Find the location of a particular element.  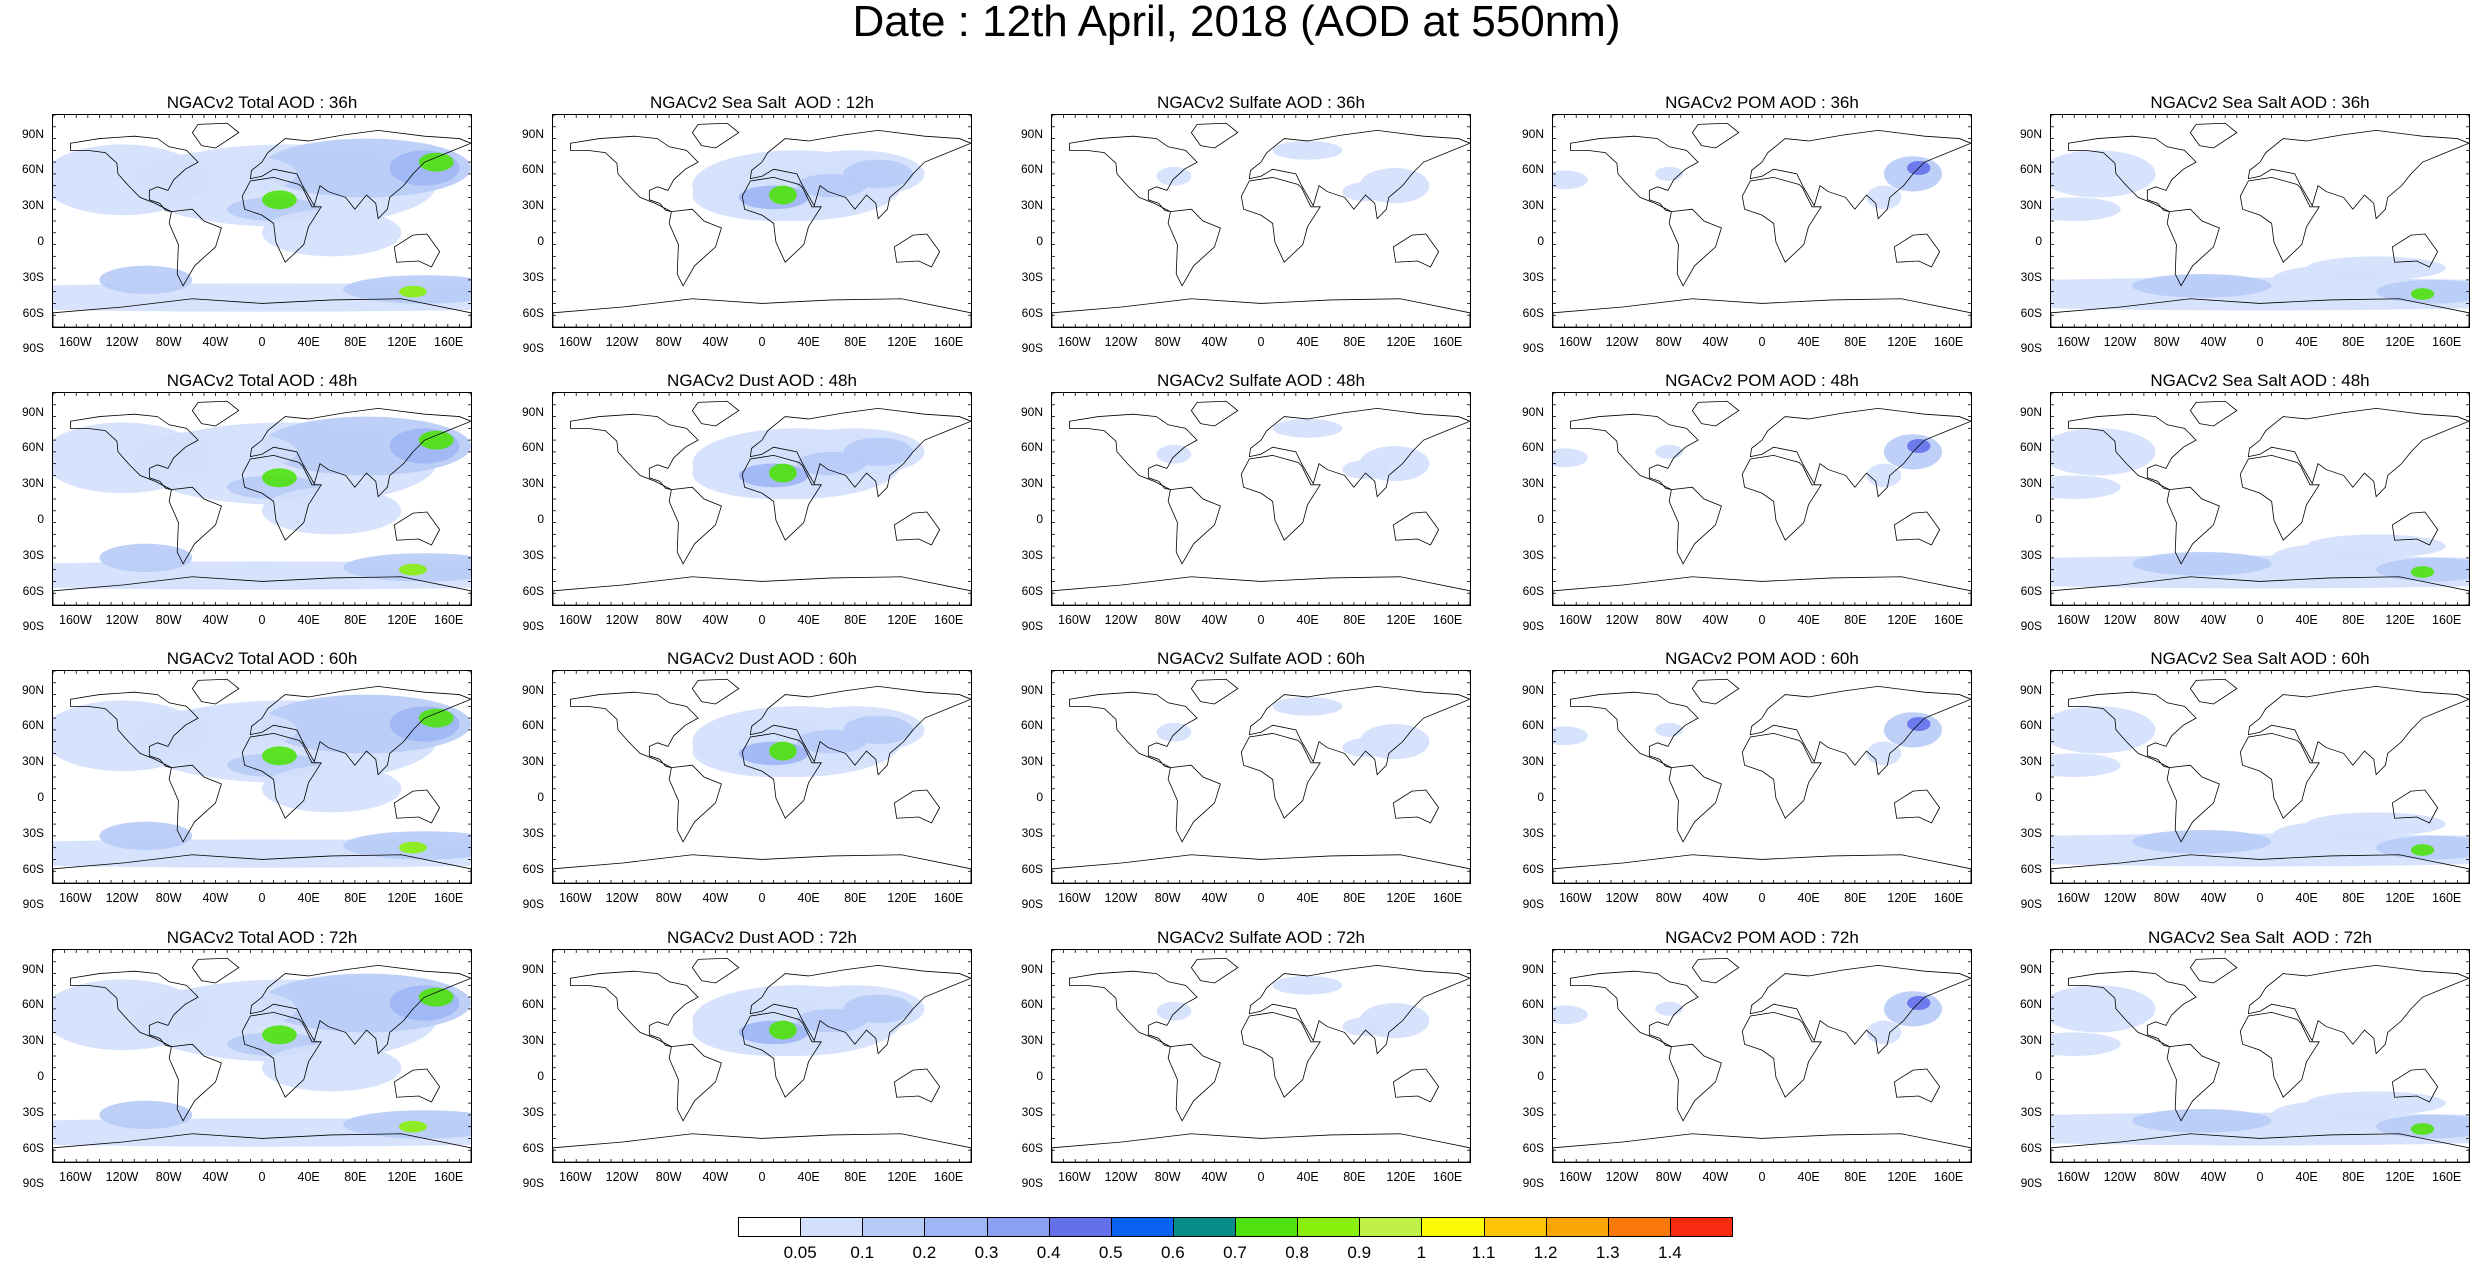

colorbar-tick-label: 1.2 is located at coordinates (1545, 1252).